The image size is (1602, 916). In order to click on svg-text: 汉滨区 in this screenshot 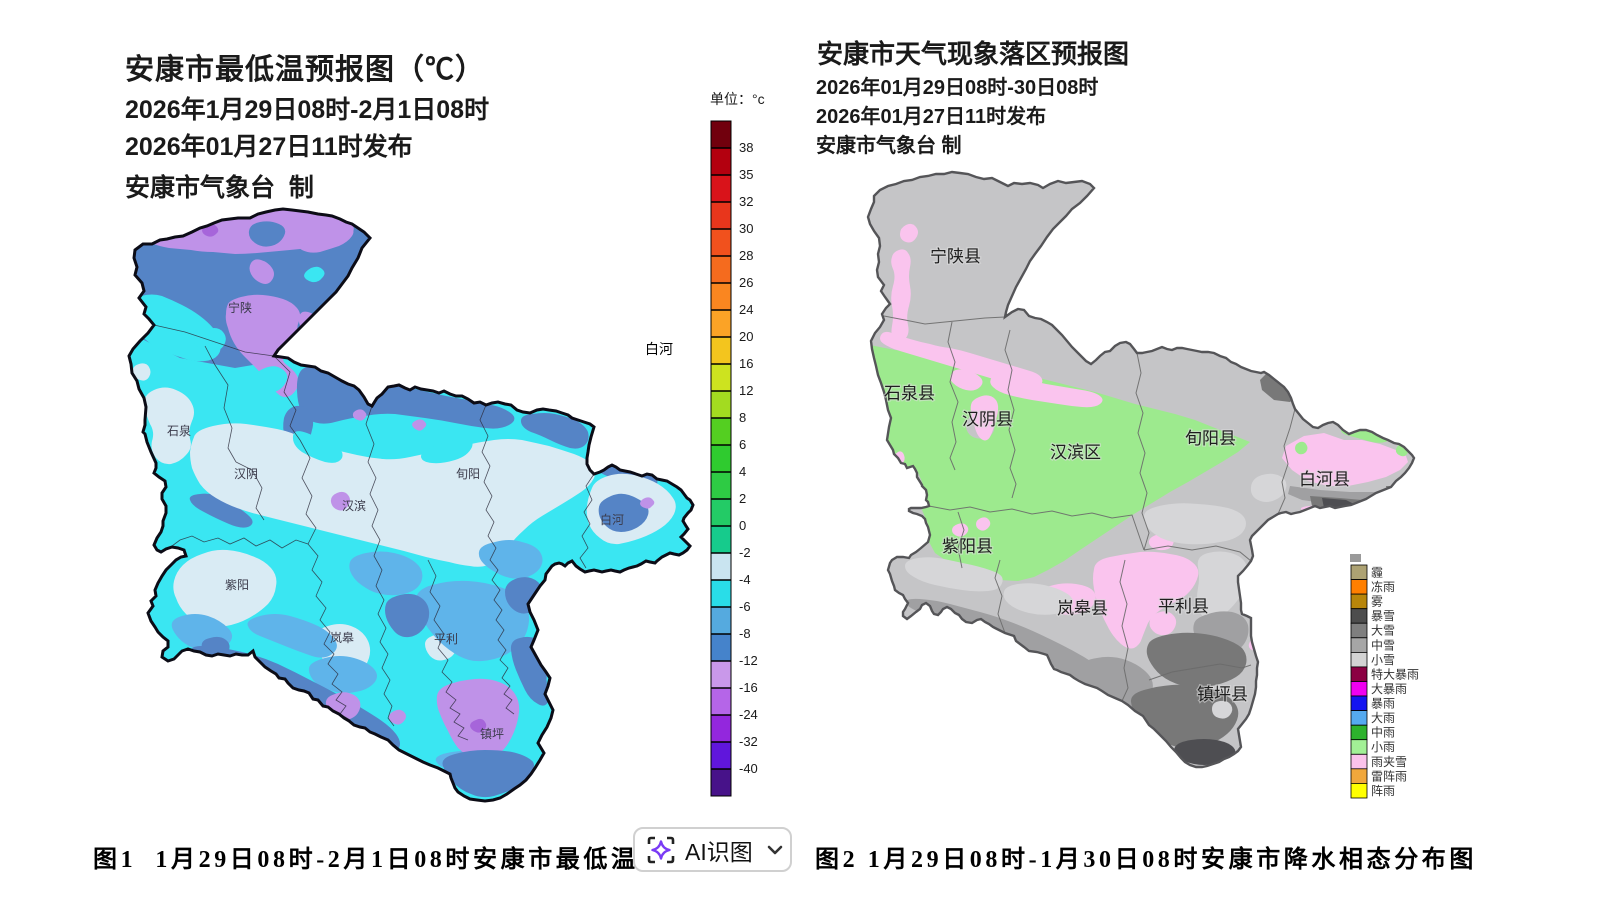, I will do `click(1075, 452)`.